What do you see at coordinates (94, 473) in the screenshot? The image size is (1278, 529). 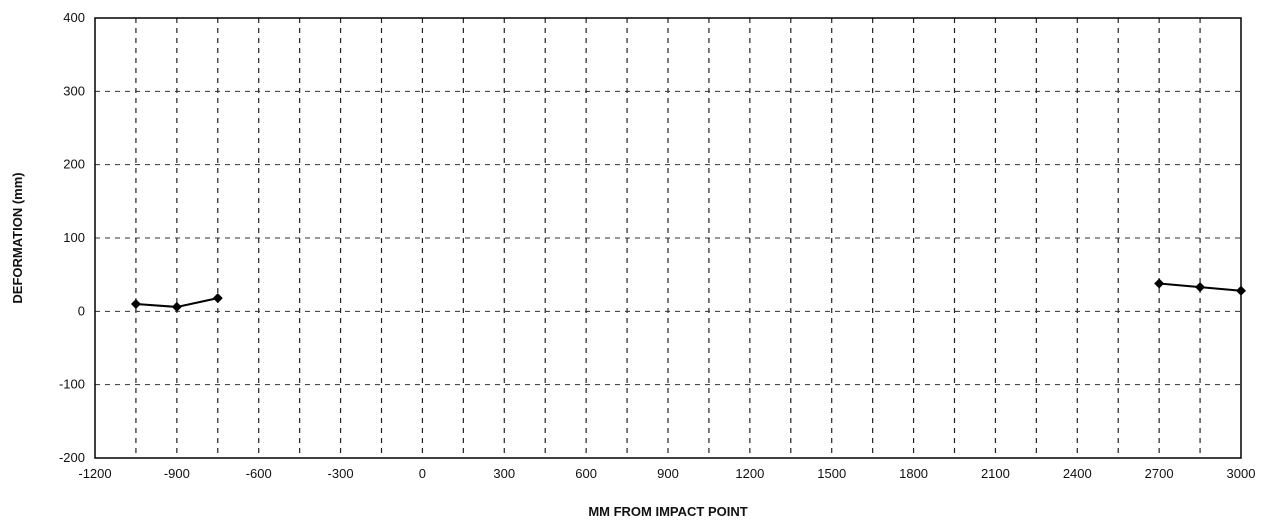 I see `x-tick-label: -1200` at bounding box center [94, 473].